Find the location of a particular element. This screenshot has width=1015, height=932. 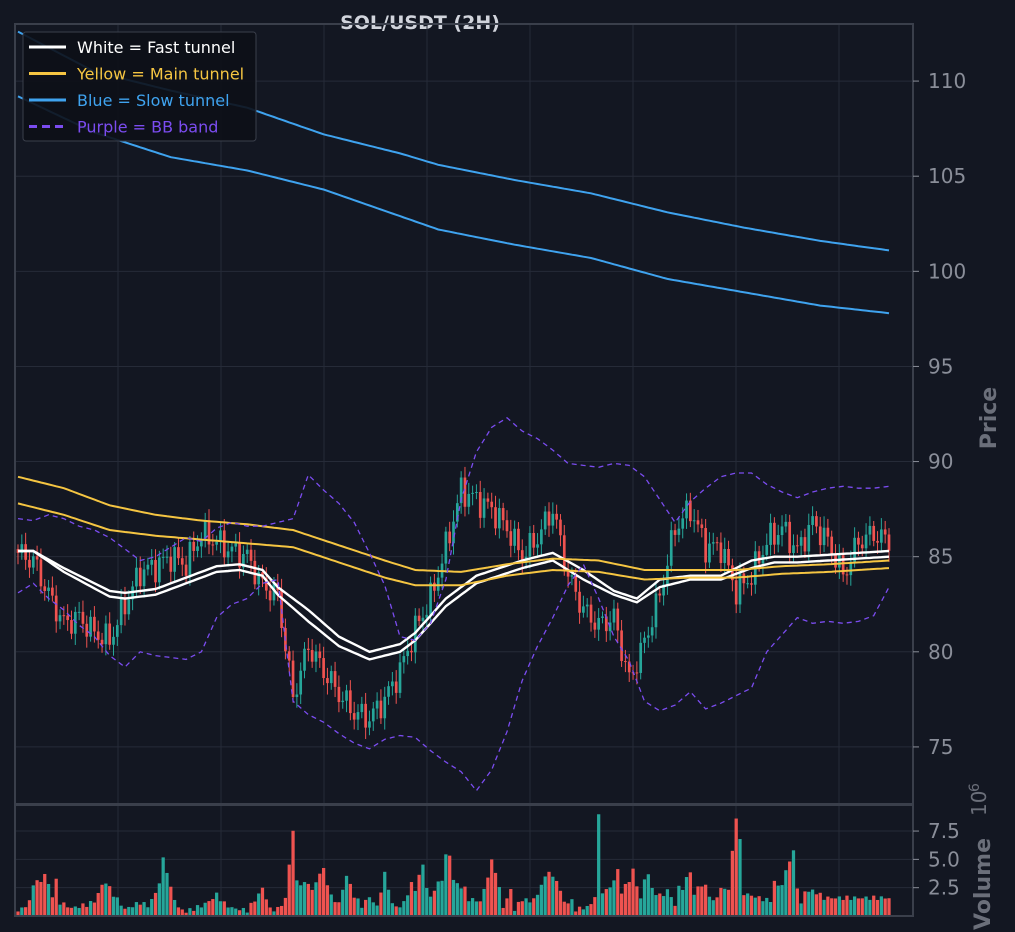

price-tick-label: 100 is located at coordinates (947, 271).